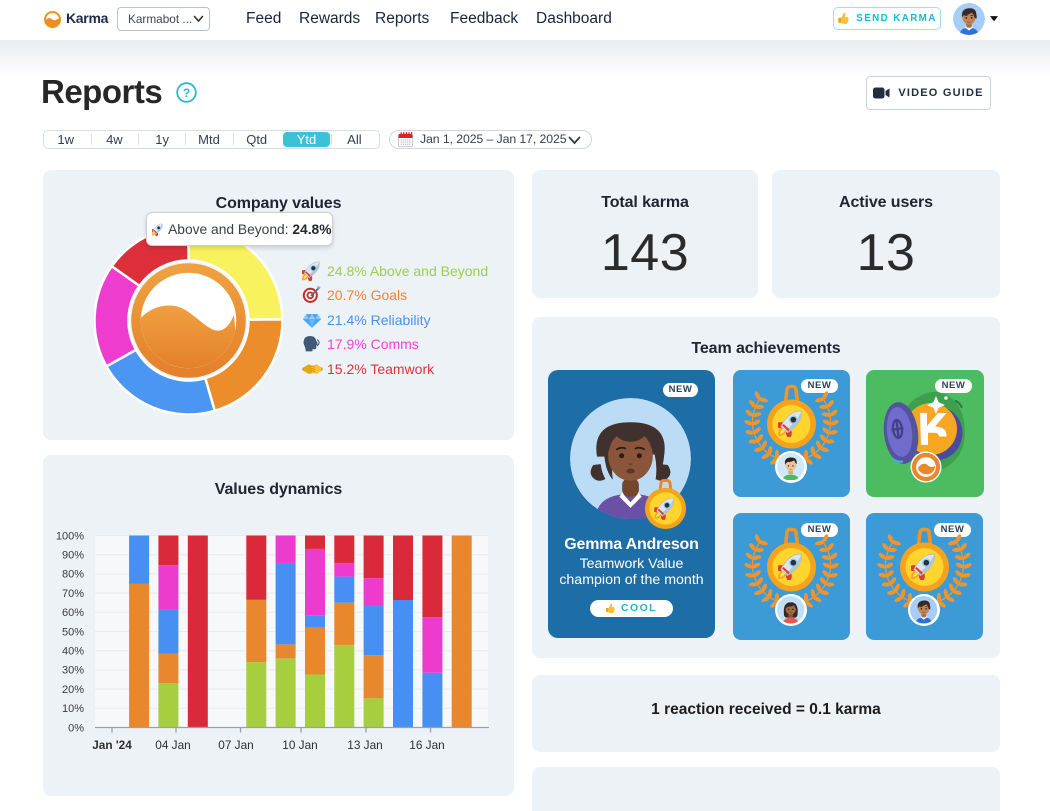  What do you see at coordinates (73, 632) in the screenshot?
I see `svg-text: 50%` at bounding box center [73, 632].